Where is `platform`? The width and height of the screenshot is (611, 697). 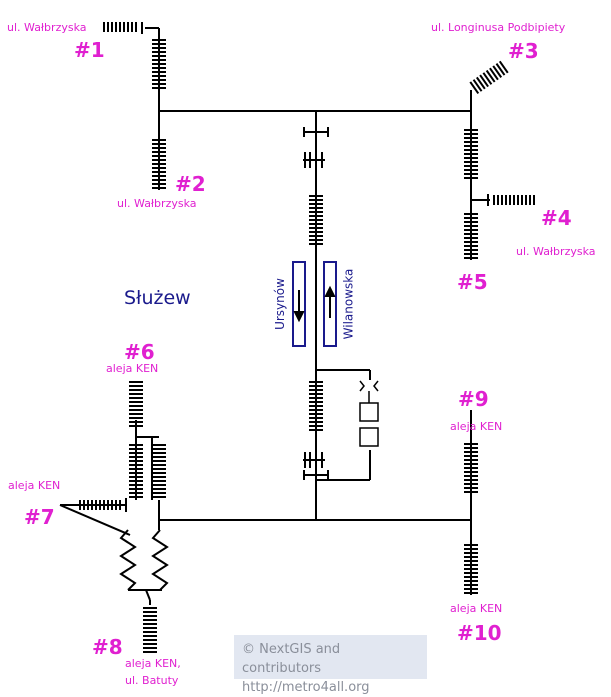 platform is located at coordinates (314, 304).